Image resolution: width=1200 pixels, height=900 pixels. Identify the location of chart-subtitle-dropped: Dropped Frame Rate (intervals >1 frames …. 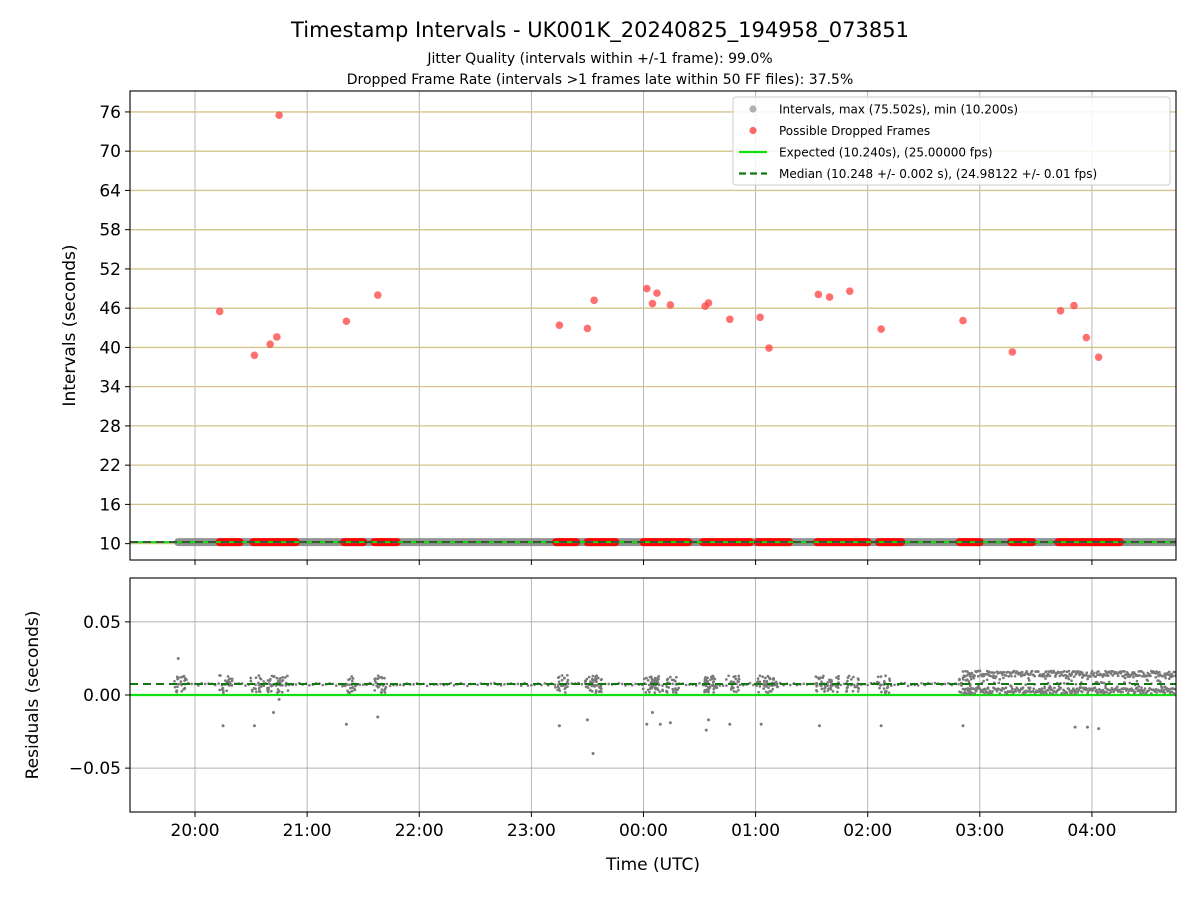
(600, 80).